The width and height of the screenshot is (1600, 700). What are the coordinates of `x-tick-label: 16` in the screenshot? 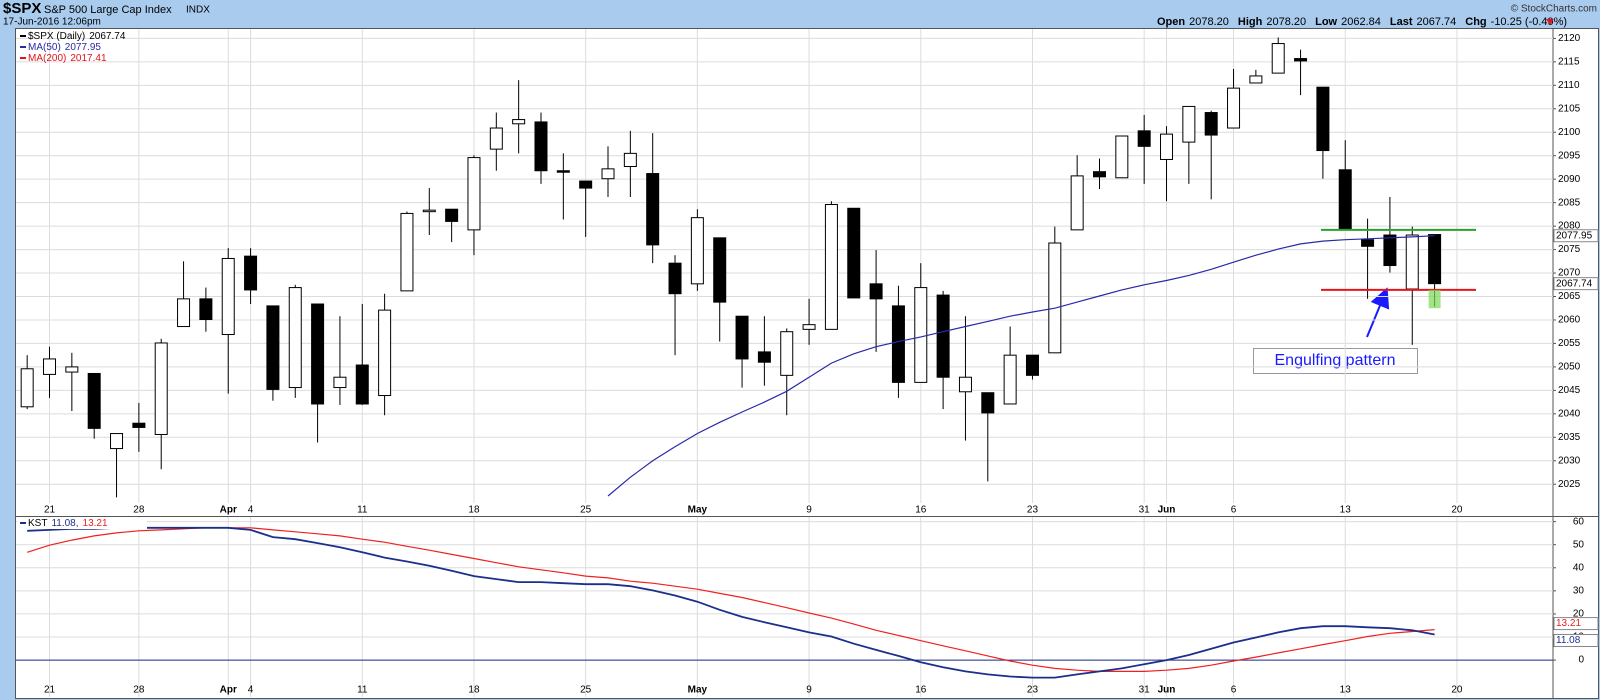 It's located at (921, 510).